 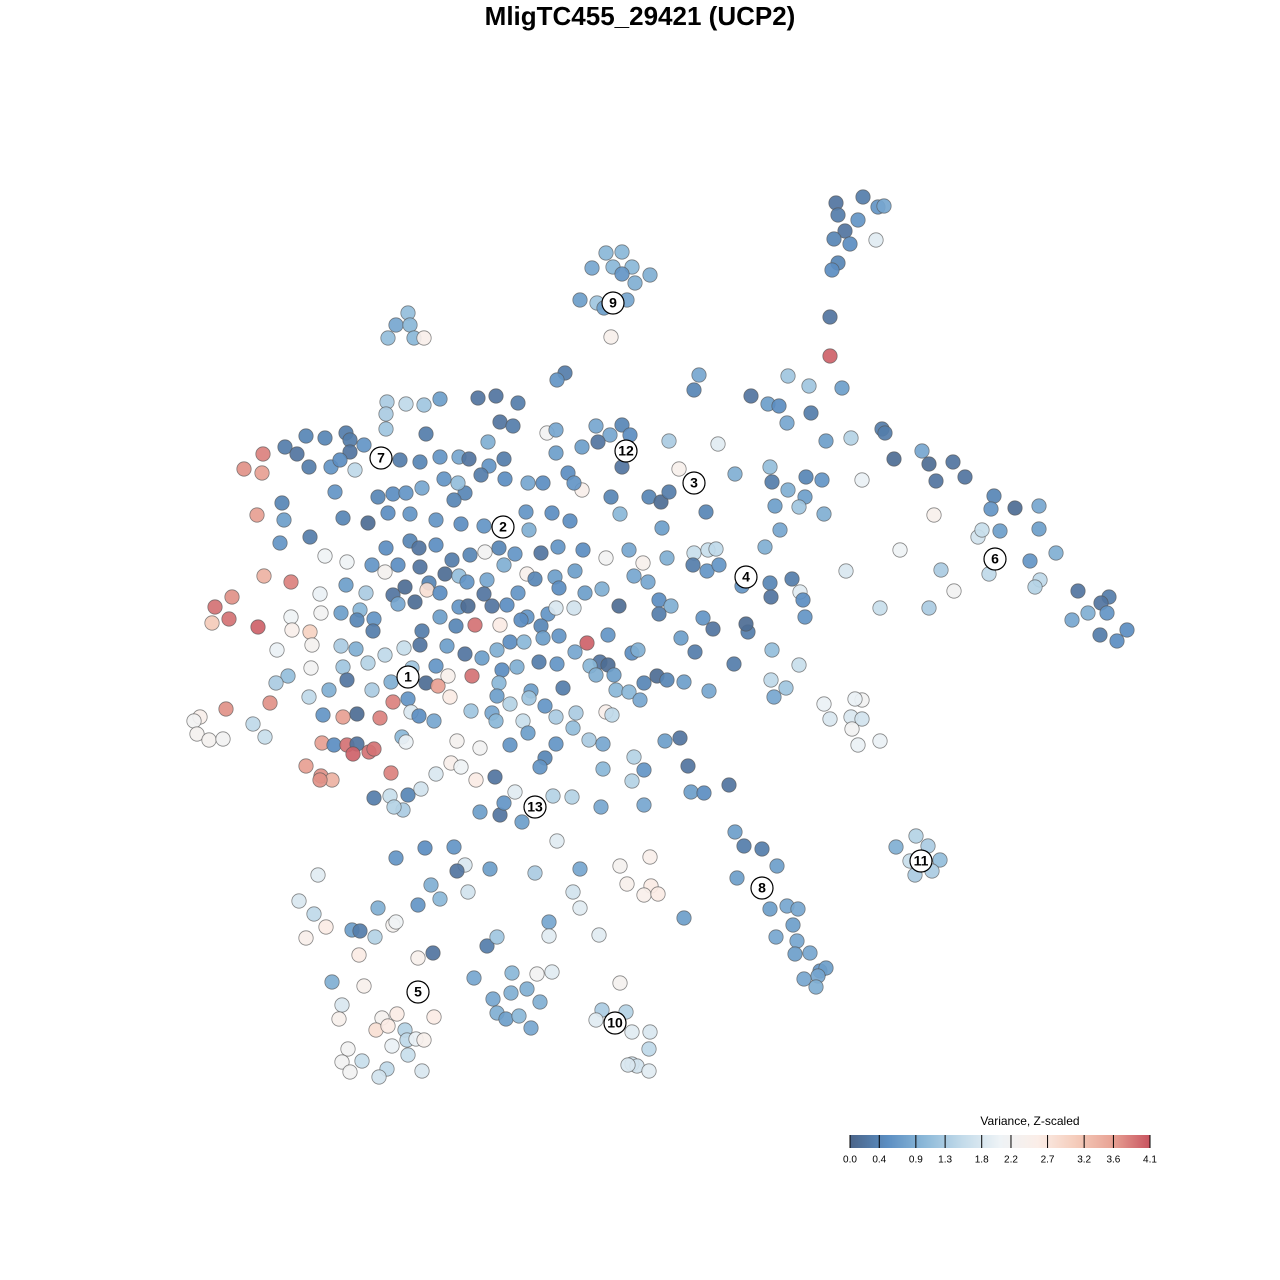 I want to click on colorbar-tick-label: 1.8, so click(x=982, y=1160).